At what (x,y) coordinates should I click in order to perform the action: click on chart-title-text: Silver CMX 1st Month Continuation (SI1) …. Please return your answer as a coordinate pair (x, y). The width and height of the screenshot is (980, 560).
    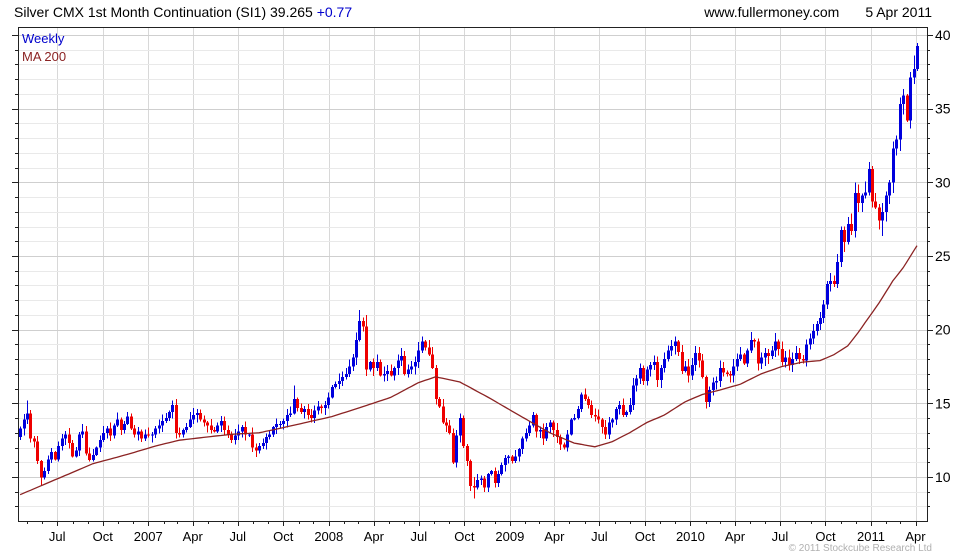
    Looking at the image, I should click on (165, 12).